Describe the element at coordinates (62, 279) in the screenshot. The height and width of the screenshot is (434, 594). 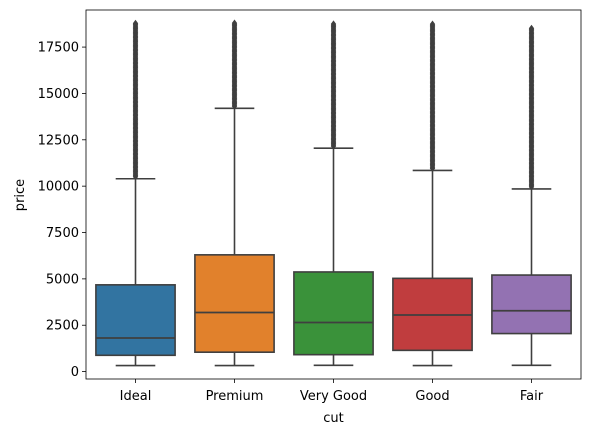
I see `y-tick-label: 5000` at that location.